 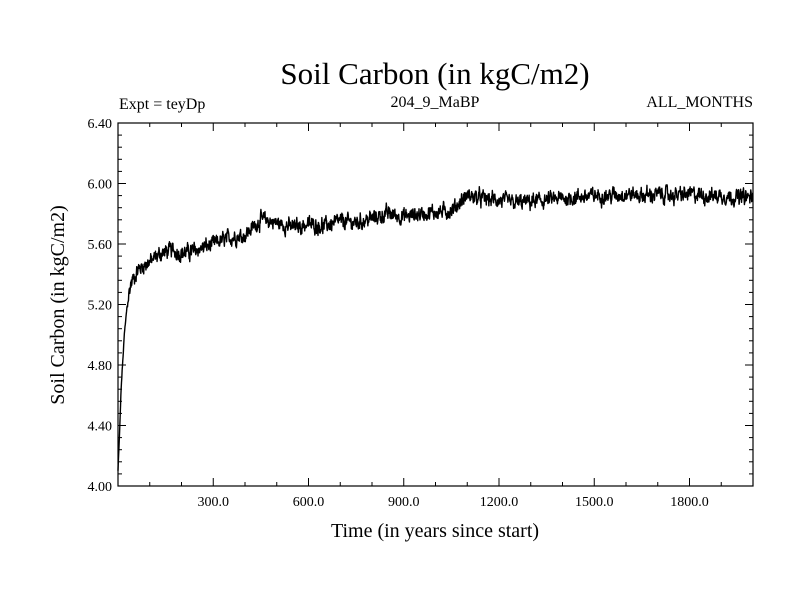 What do you see at coordinates (162, 104) in the screenshot?
I see `experiment-label: Expt = teyDp` at bounding box center [162, 104].